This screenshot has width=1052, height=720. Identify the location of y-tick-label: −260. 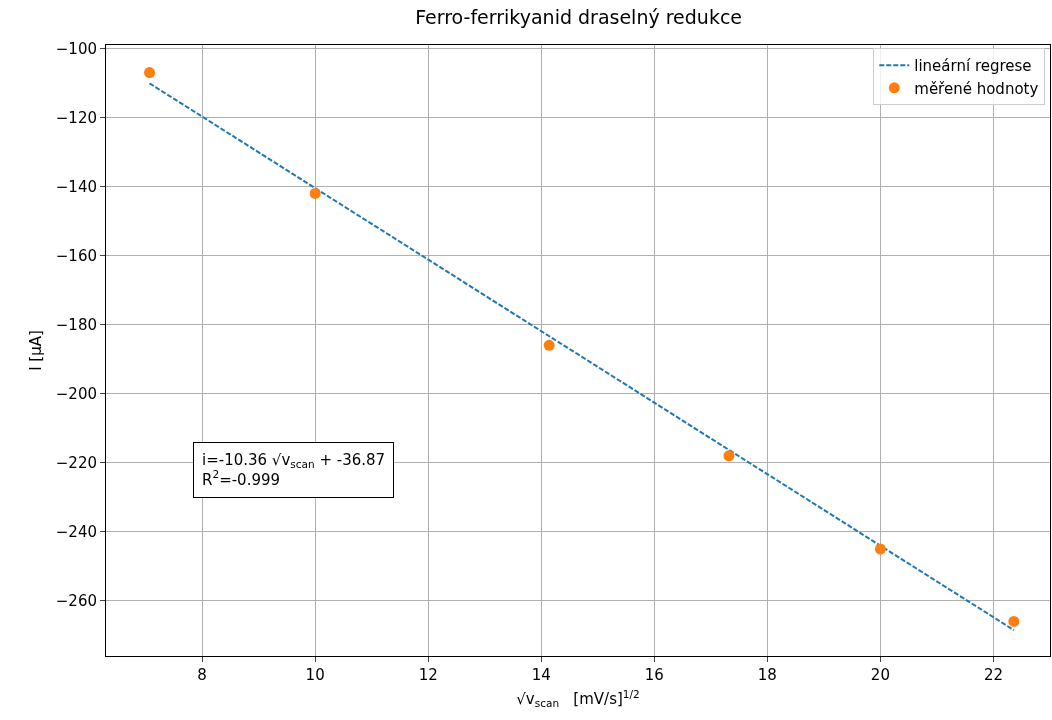
(76, 601).